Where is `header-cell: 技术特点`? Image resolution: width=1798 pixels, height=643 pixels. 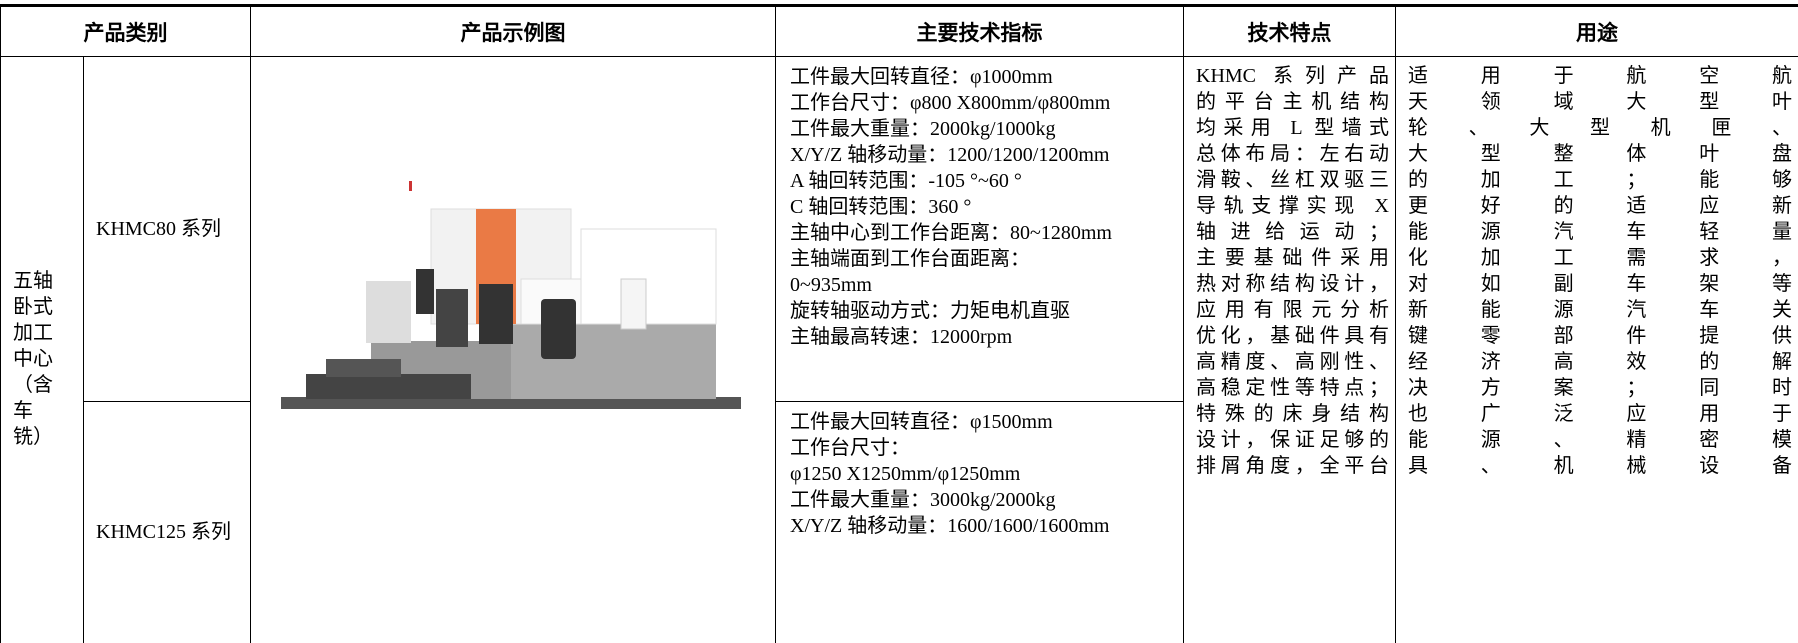 header-cell: 技术特点 is located at coordinates (1289, 30).